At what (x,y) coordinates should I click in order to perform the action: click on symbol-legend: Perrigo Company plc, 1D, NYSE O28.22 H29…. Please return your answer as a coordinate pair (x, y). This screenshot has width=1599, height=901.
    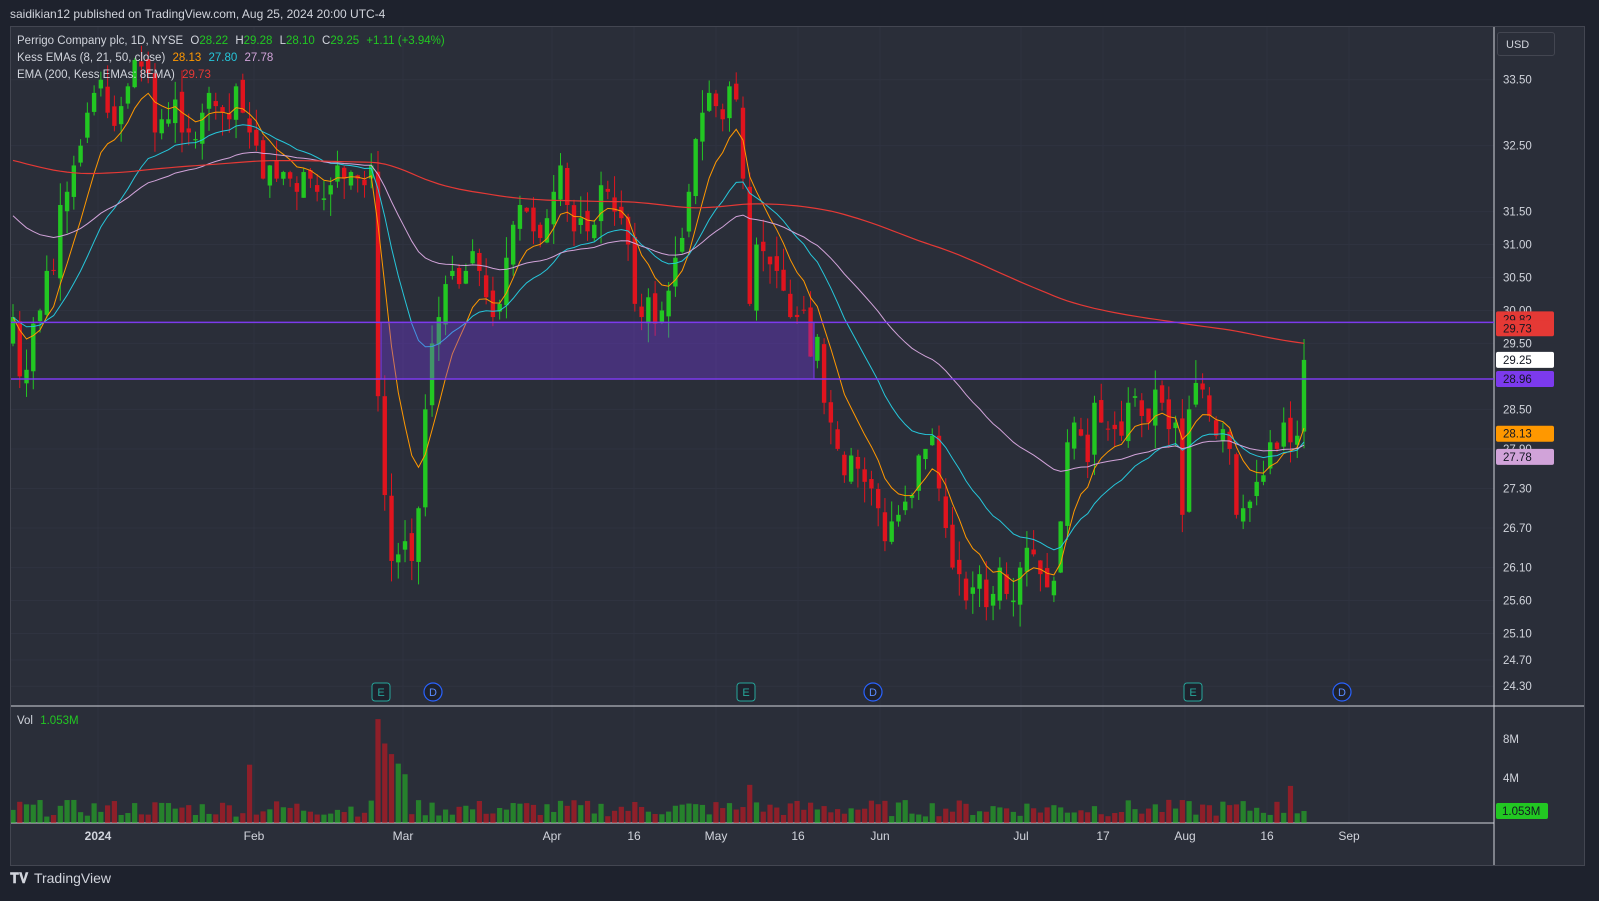
    Looking at the image, I should click on (233, 41).